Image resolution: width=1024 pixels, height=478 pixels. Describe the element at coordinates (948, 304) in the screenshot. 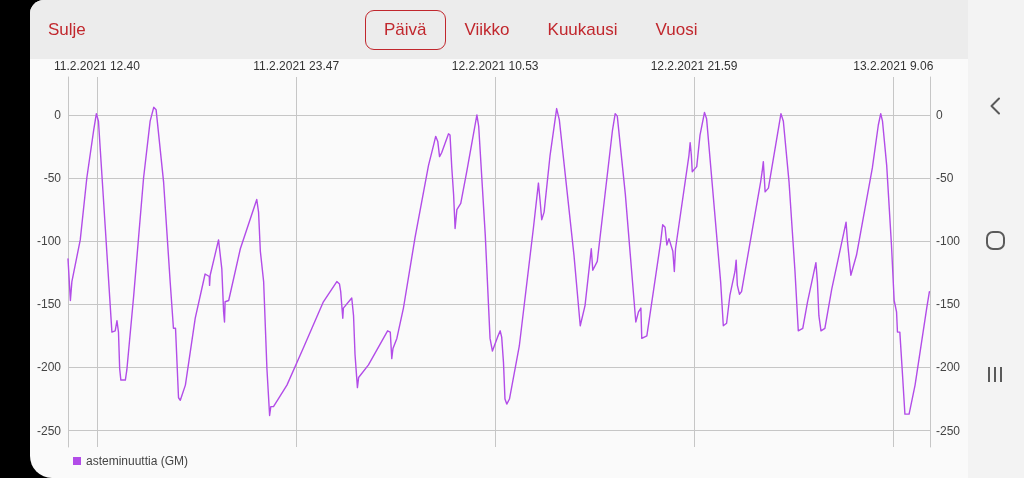

I see `y2-tick-label: -150` at that location.